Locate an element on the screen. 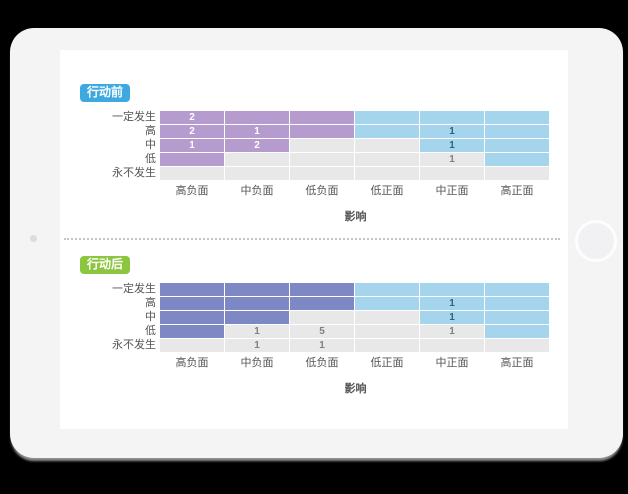 This screenshot has width=628, height=494. before-action-badge: 行动前 is located at coordinates (105, 93).